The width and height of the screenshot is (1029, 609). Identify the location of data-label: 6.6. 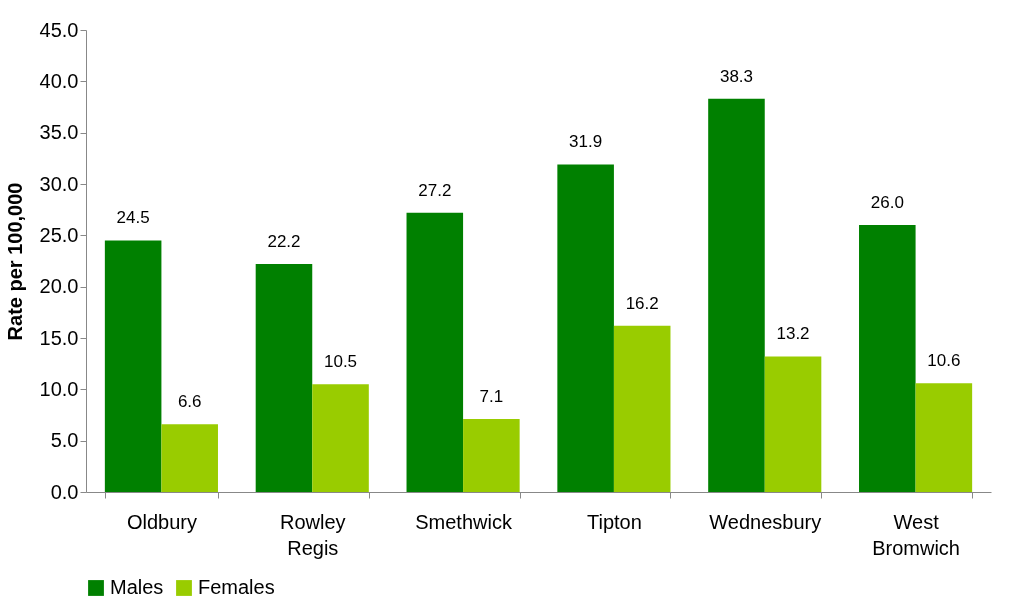
(189, 402).